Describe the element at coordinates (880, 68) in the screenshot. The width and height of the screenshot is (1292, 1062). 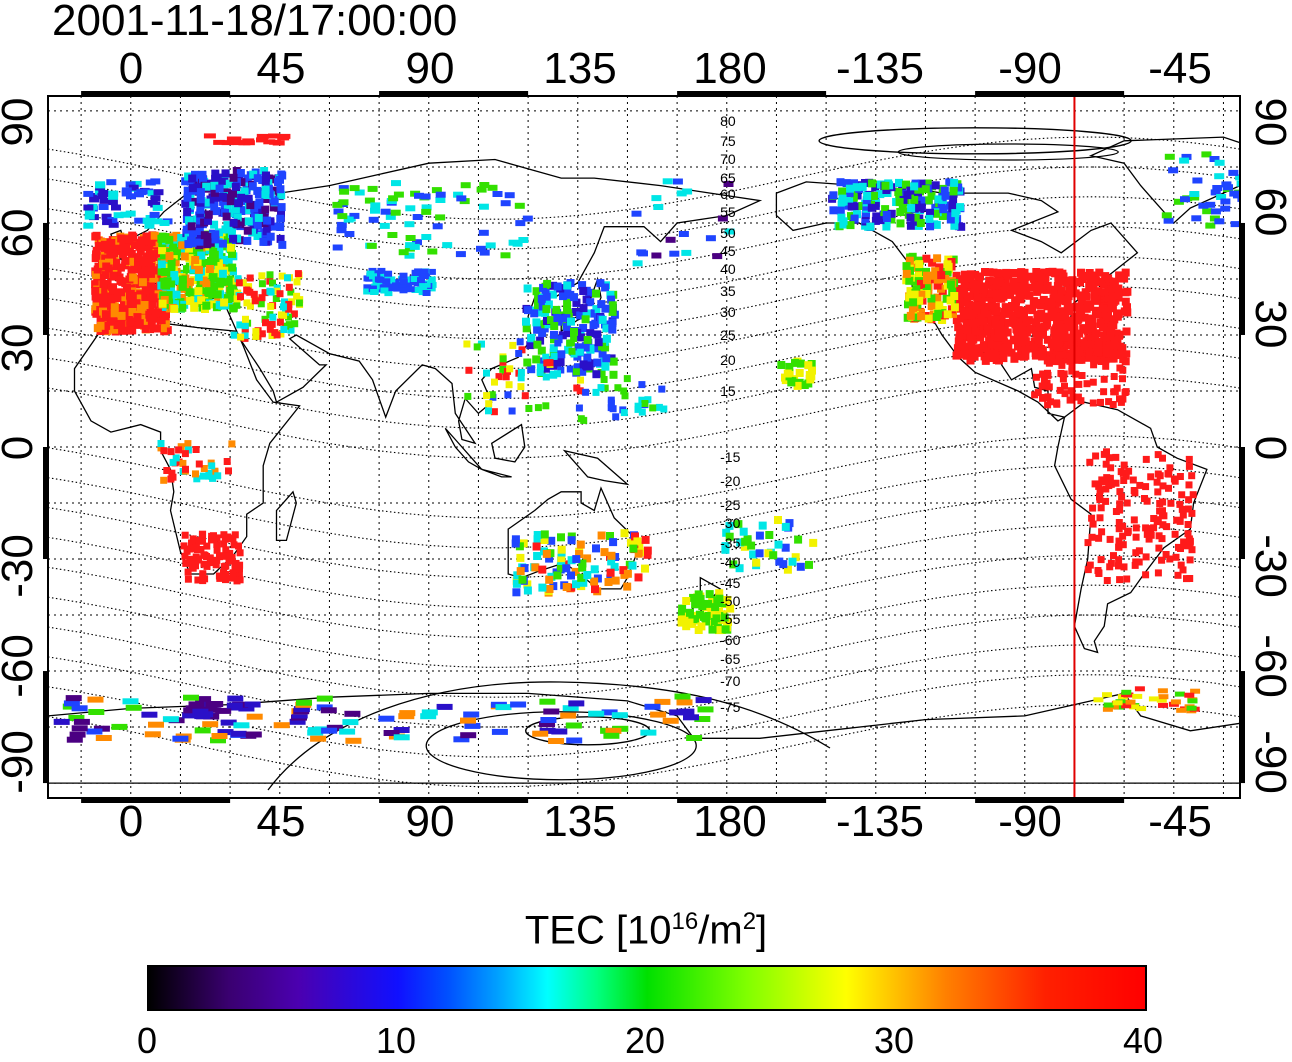
I see `top-lon-tick: -135` at that location.